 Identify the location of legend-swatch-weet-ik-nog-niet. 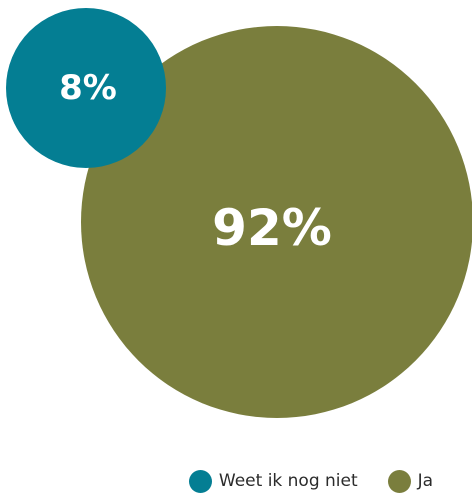
(200, 481).